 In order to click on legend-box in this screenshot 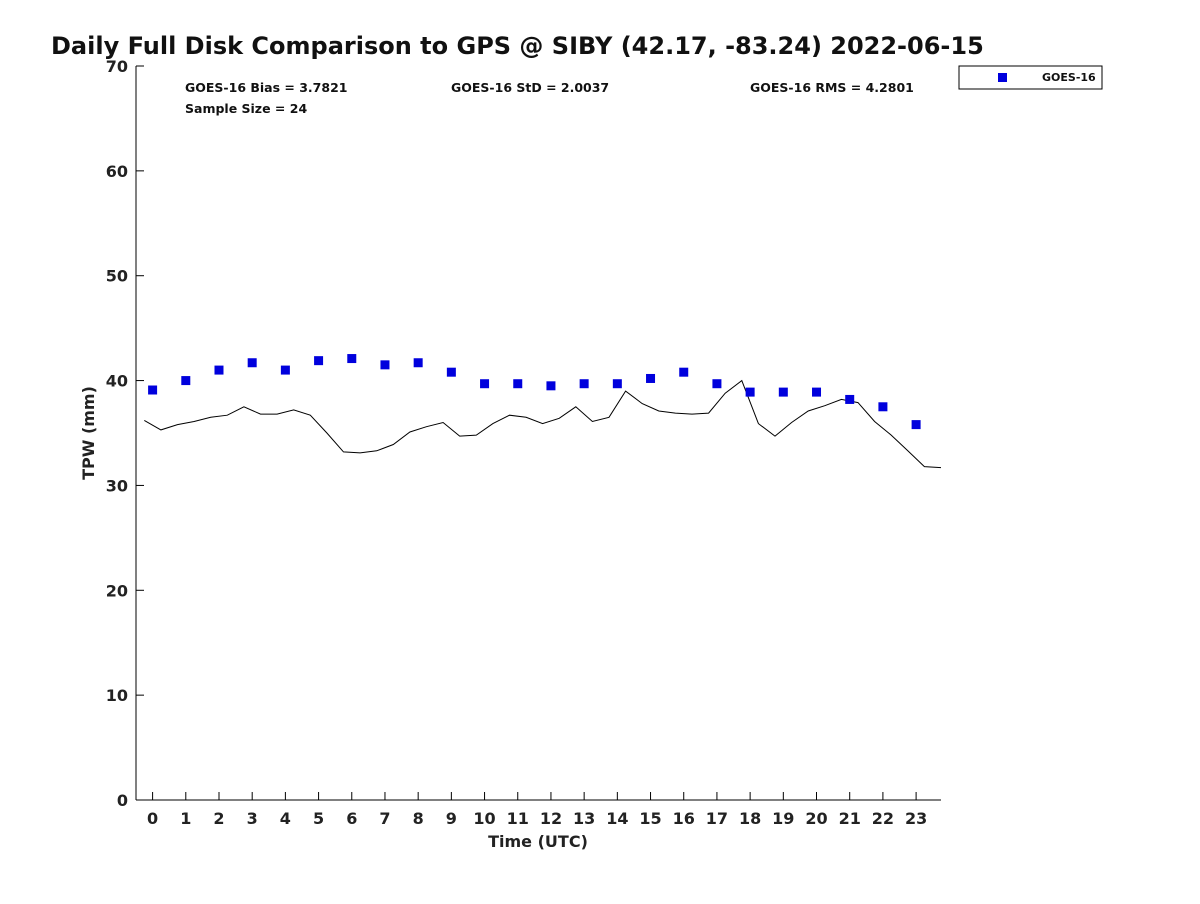, I will do `click(1030, 77)`.